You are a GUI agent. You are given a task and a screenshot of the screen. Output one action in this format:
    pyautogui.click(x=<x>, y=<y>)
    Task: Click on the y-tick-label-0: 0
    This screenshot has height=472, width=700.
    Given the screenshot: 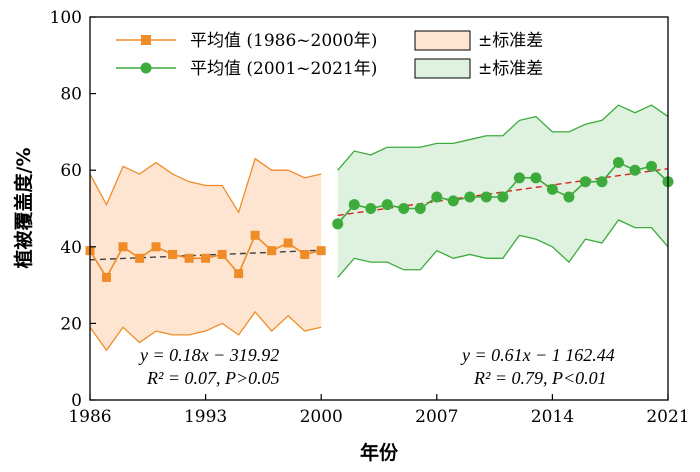 What is the action you would take?
    pyautogui.click(x=76, y=401)
    